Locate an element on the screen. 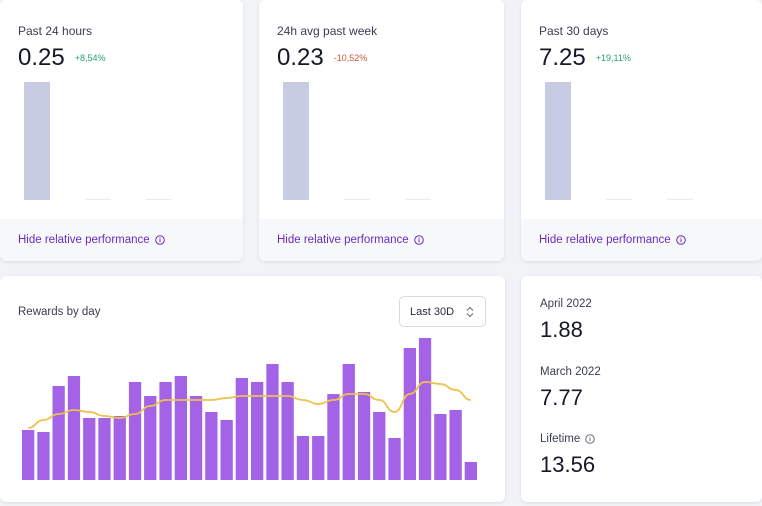 The width and height of the screenshot is (762, 506). total-label: April 2022 is located at coordinates (566, 304).